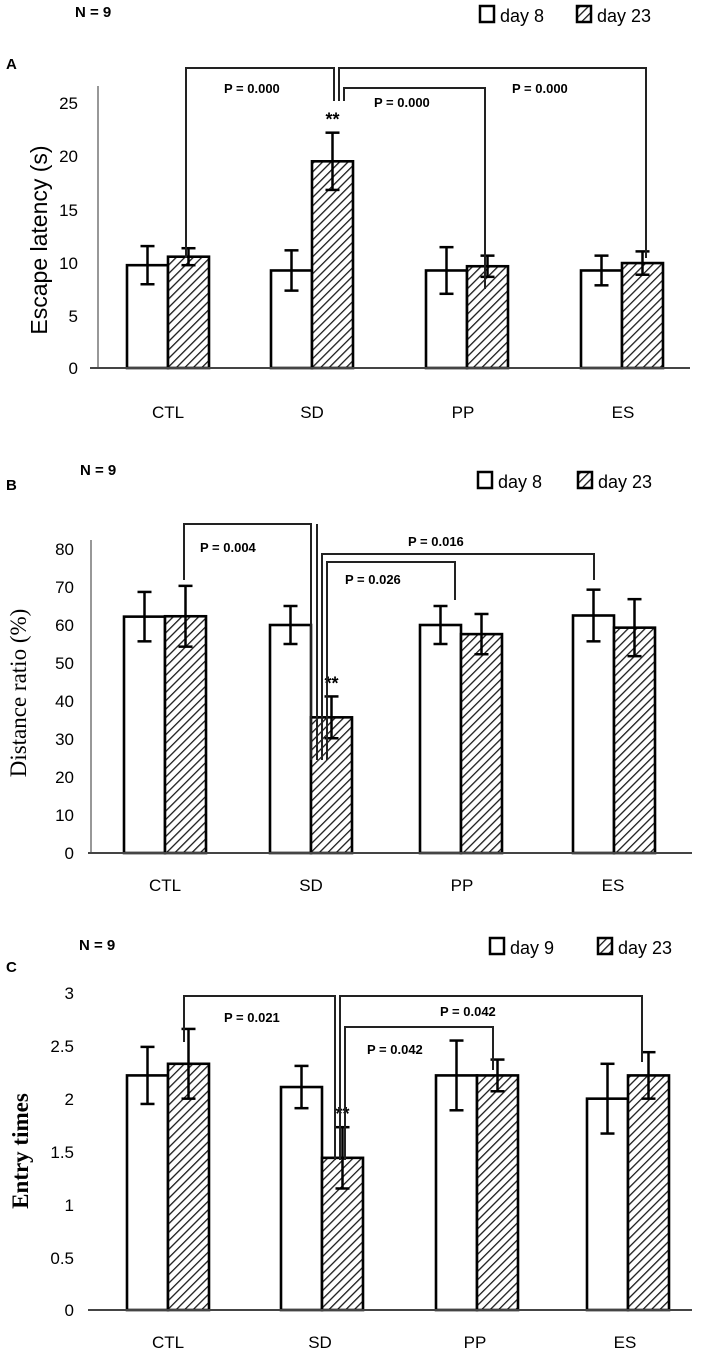 The width and height of the screenshot is (704, 1356). I want to click on panel-b-ytick-label: 20, so click(64, 777).